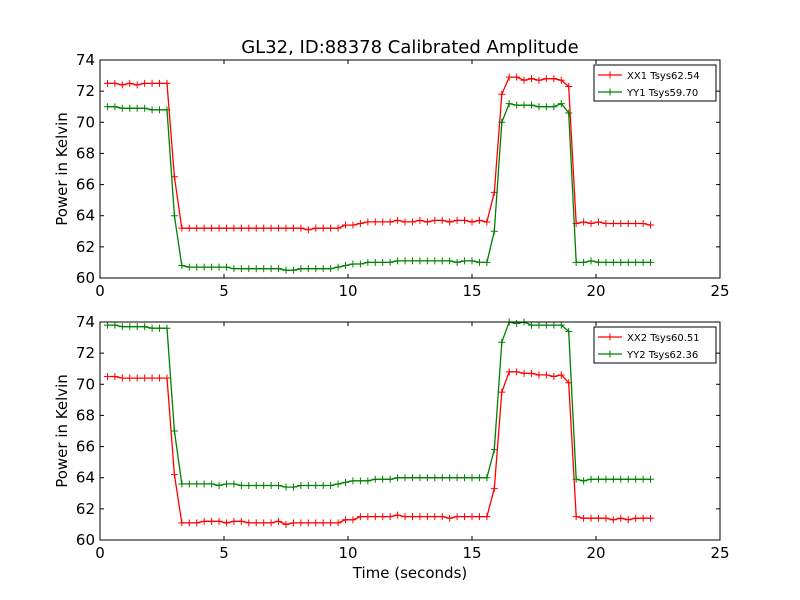 The image size is (800, 600). What do you see at coordinates (595, 291) in the screenshot?
I see `x-tick-label: 20` at bounding box center [595, 291].